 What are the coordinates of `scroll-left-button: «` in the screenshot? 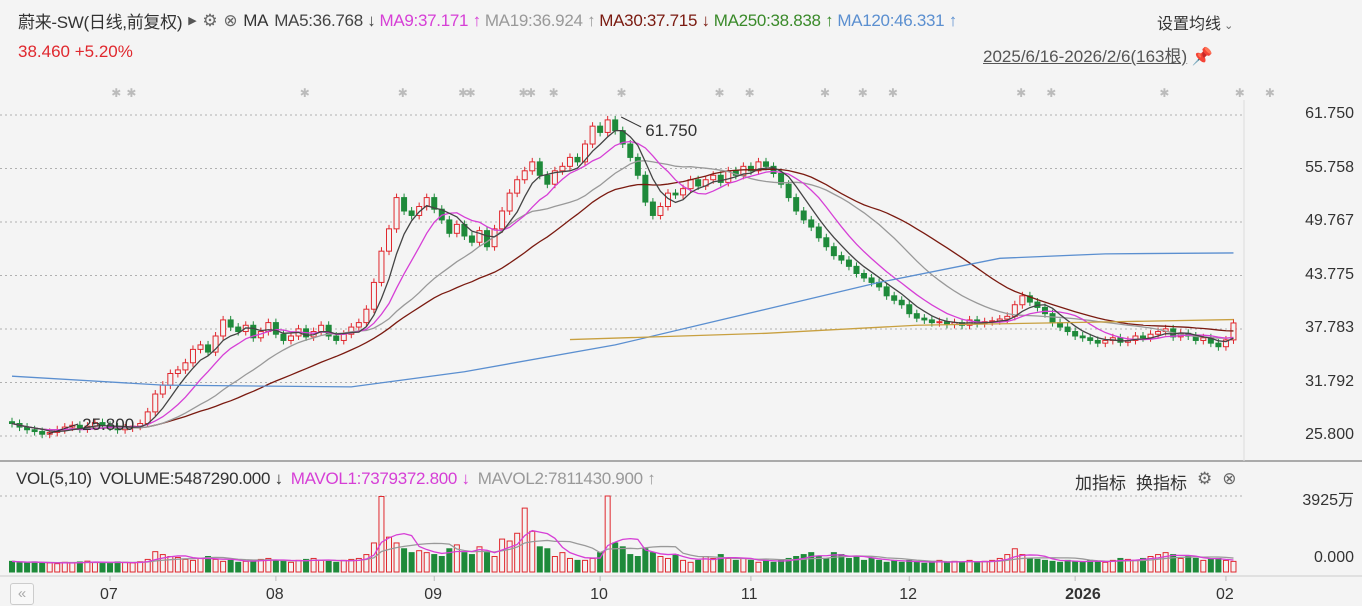 It's located at (22, 594).